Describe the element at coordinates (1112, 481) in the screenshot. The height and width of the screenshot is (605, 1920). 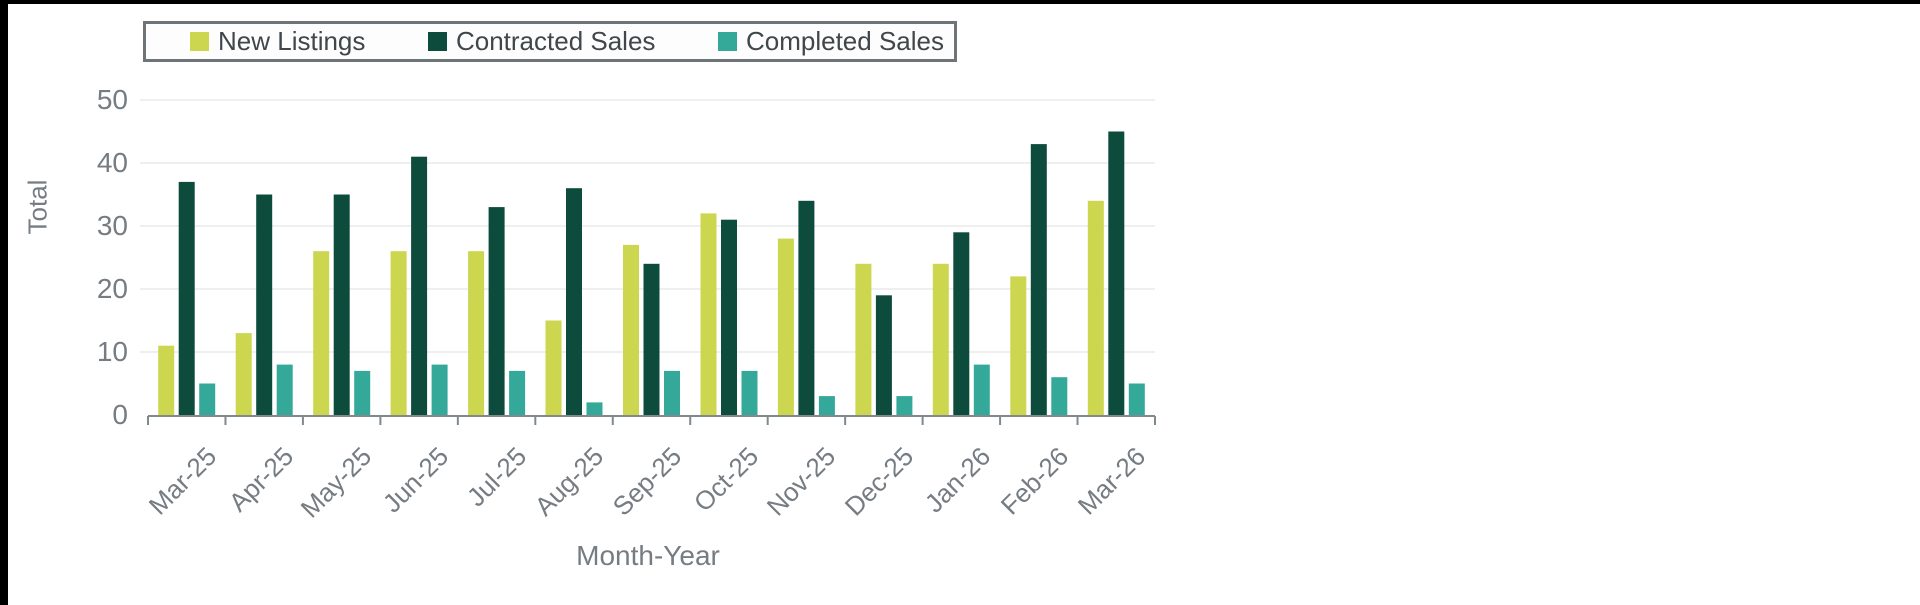
I see `x-tick-label: Mar-26` at that location.